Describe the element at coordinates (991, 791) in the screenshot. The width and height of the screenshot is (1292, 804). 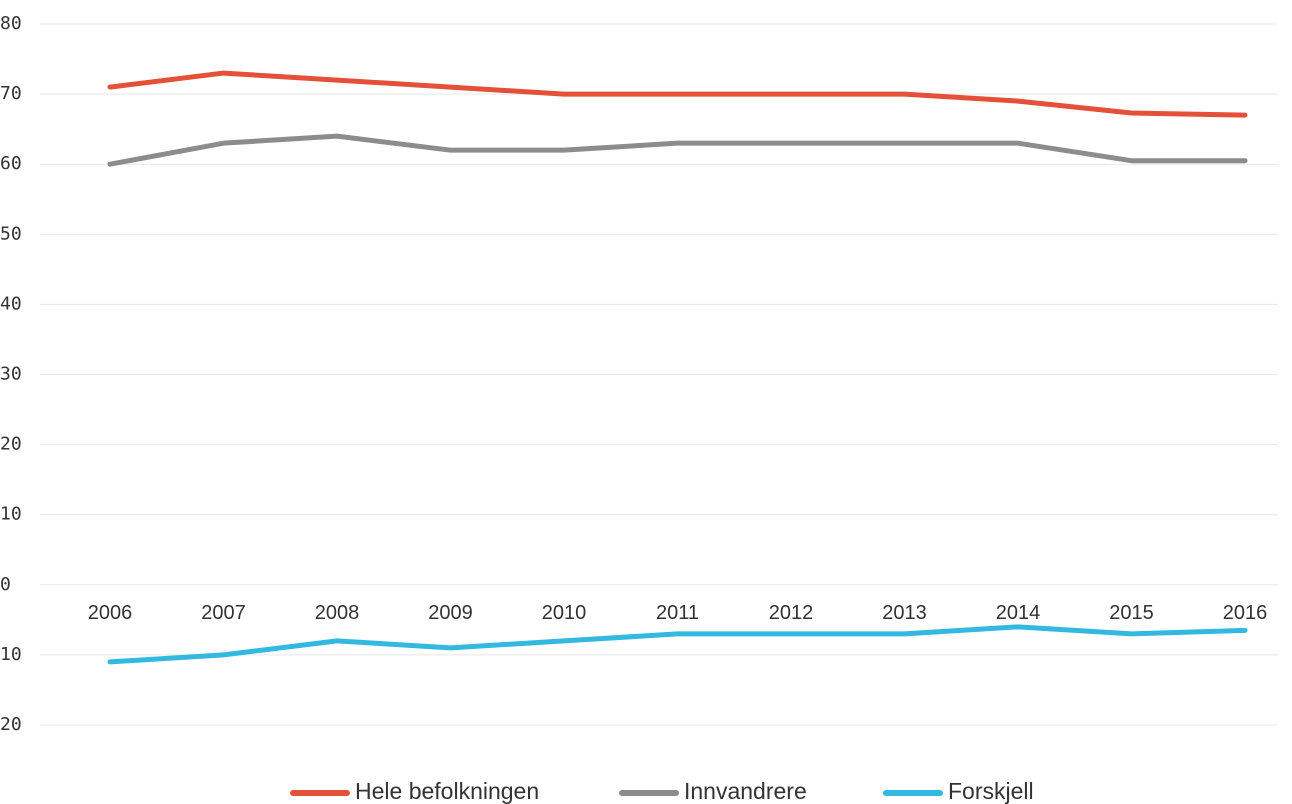
I see `legend-label: Forskjell` at that location.